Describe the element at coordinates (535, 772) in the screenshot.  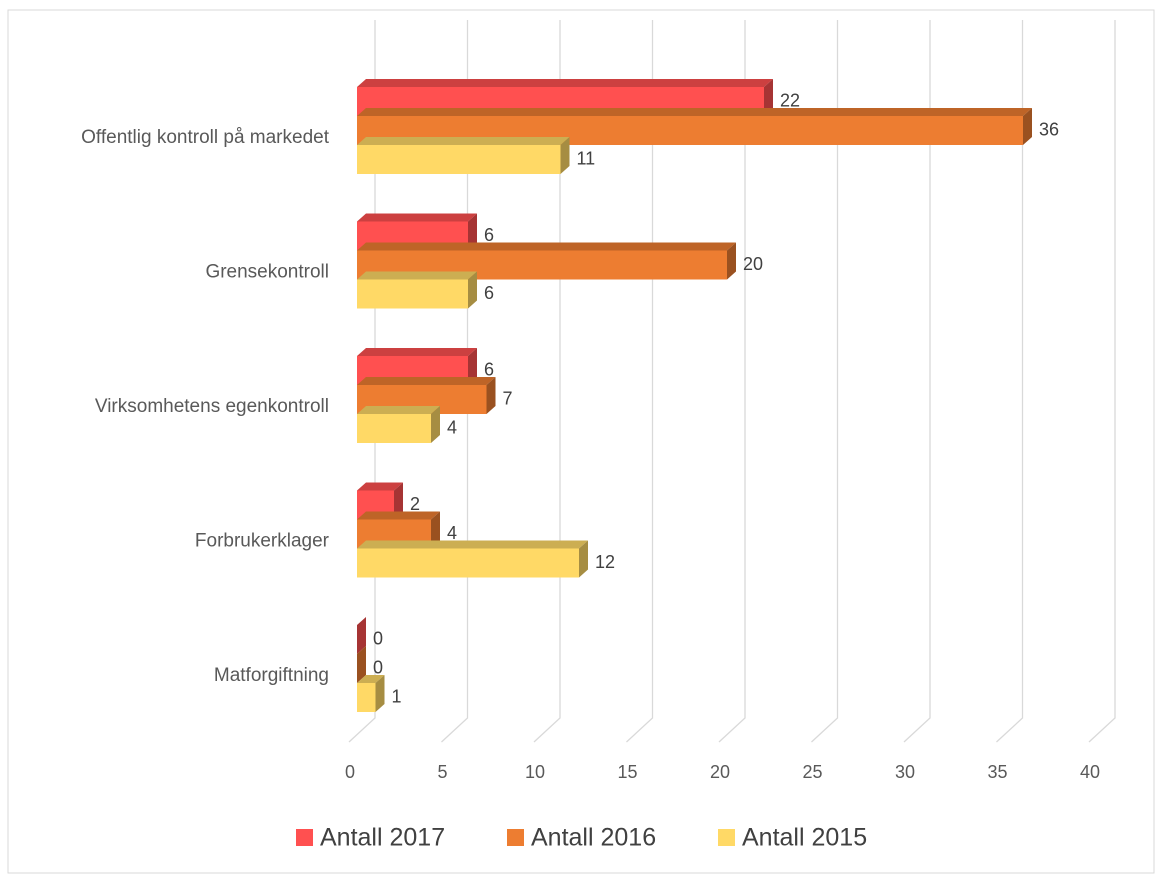
I see `x-tick-label: 10` at that location.